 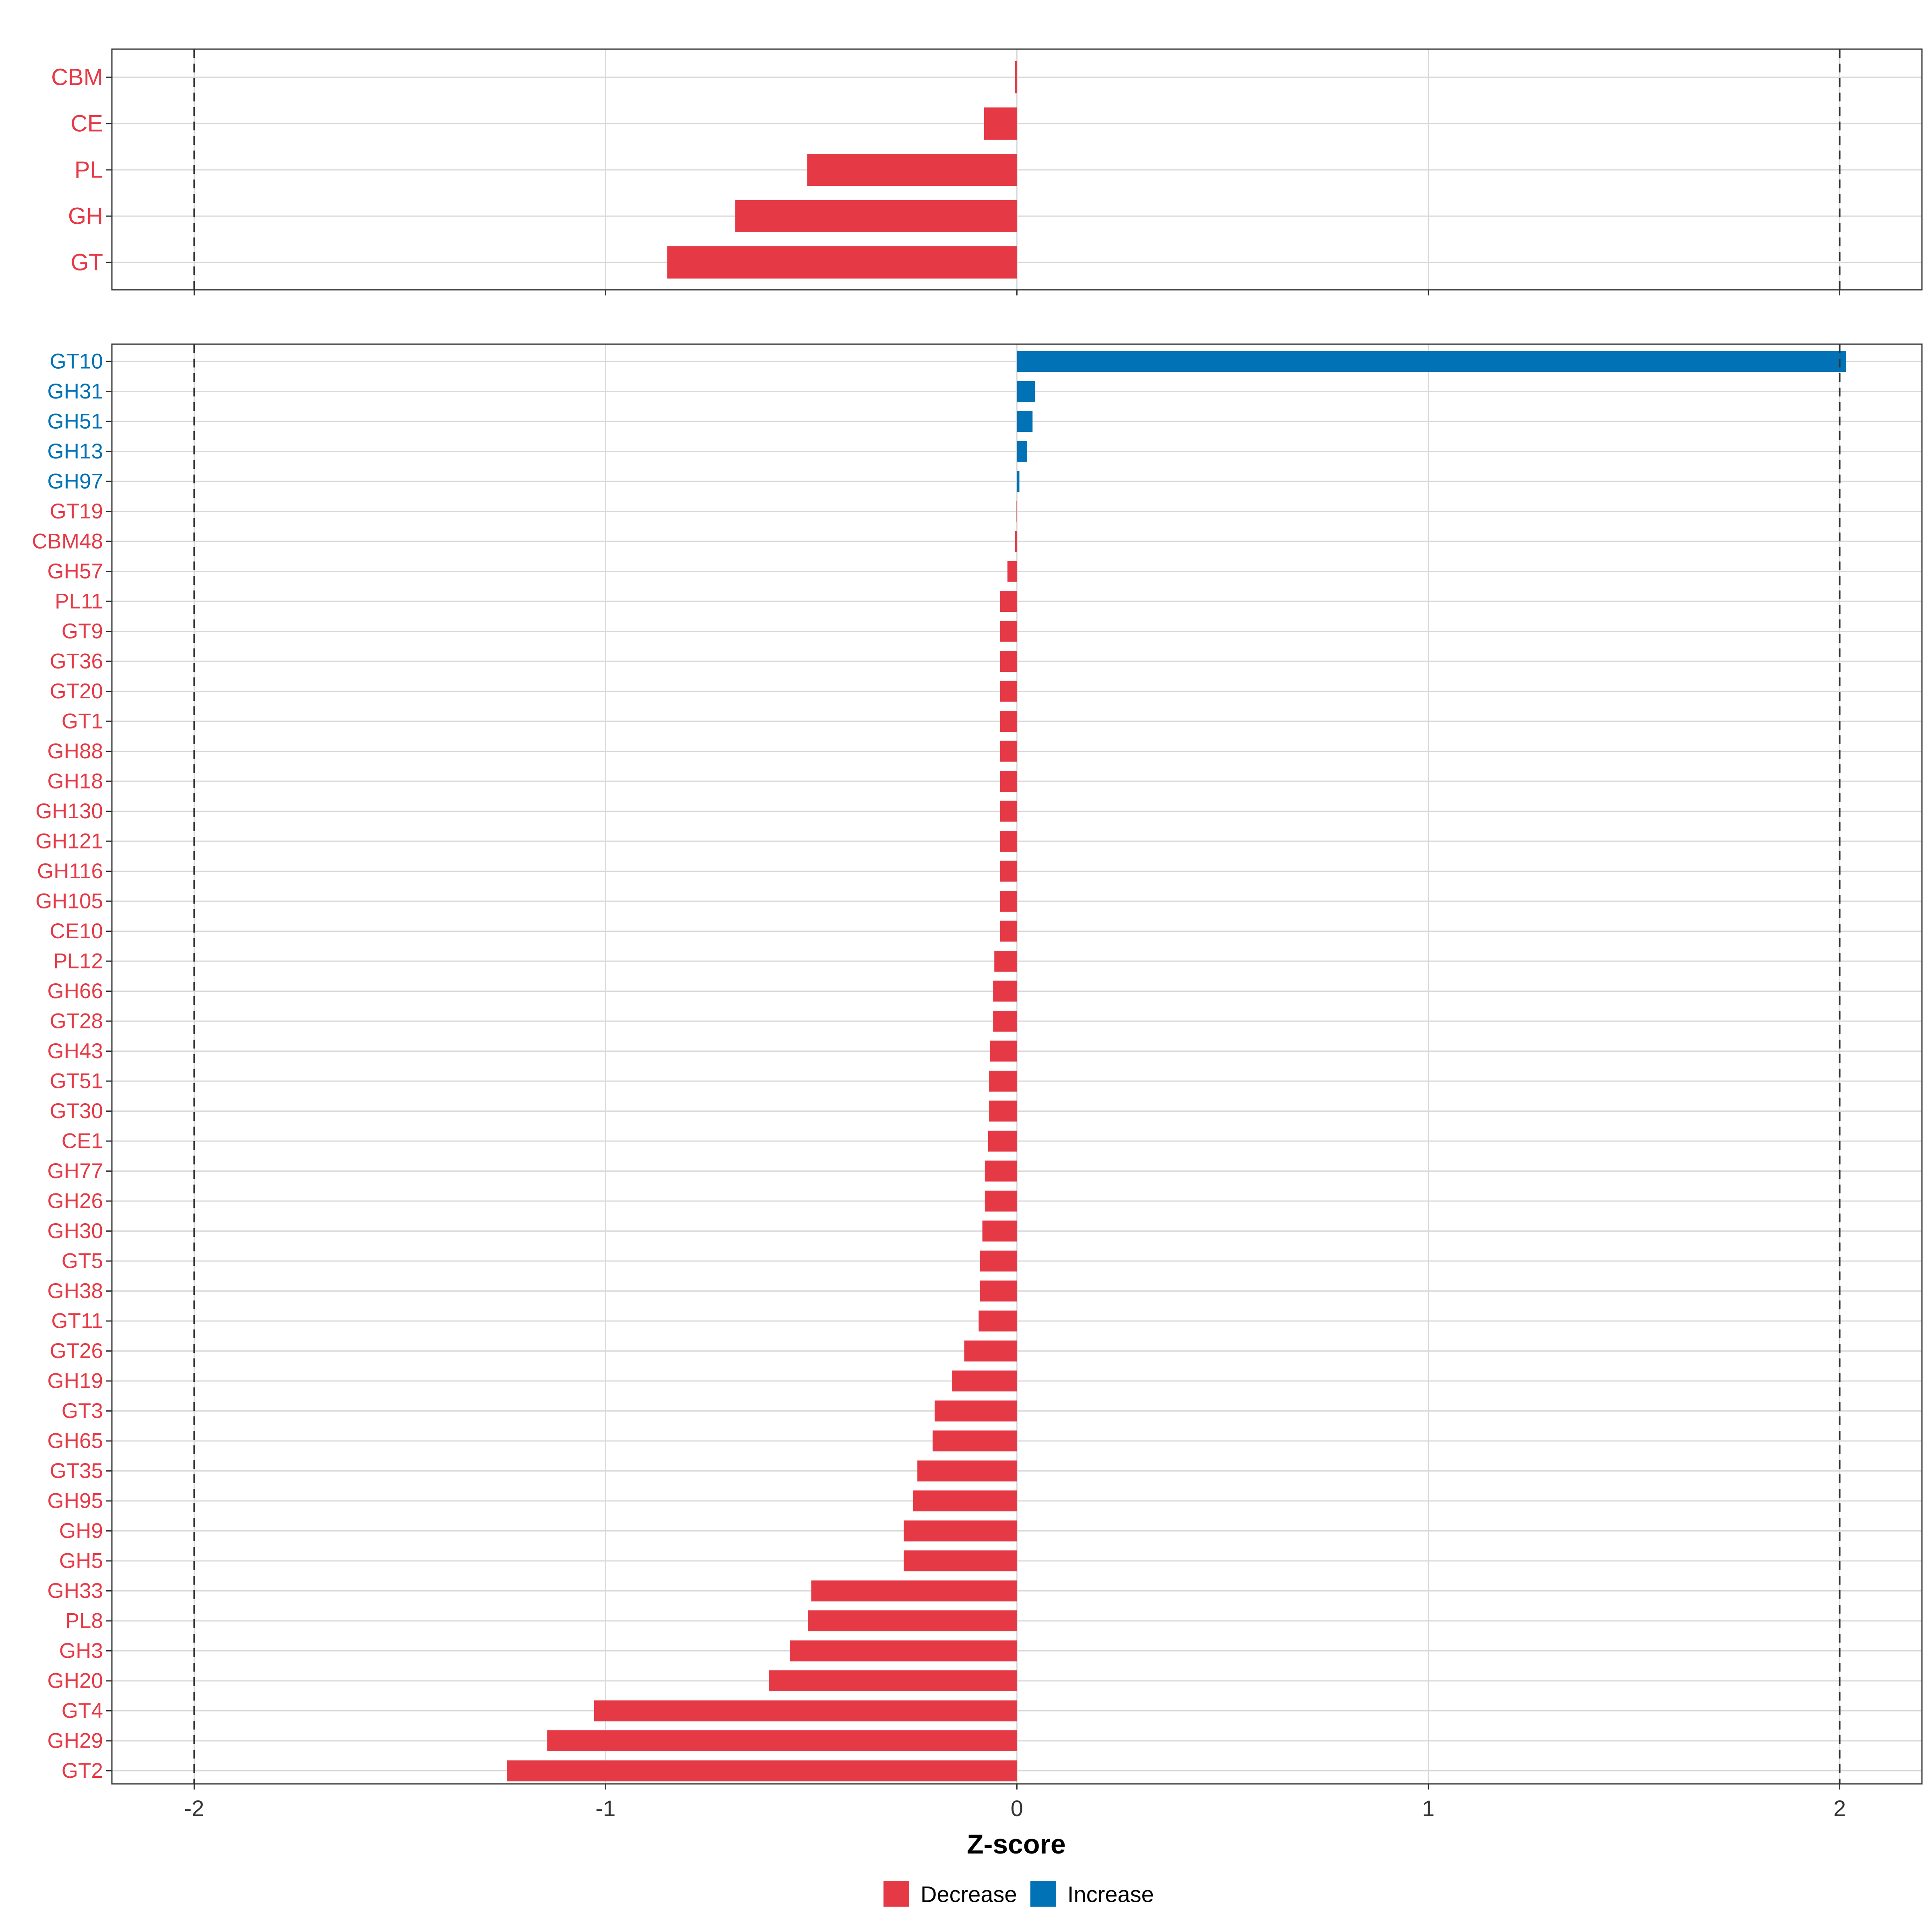 I want to click on bar-cbm48, so click(x=1016, y=541).